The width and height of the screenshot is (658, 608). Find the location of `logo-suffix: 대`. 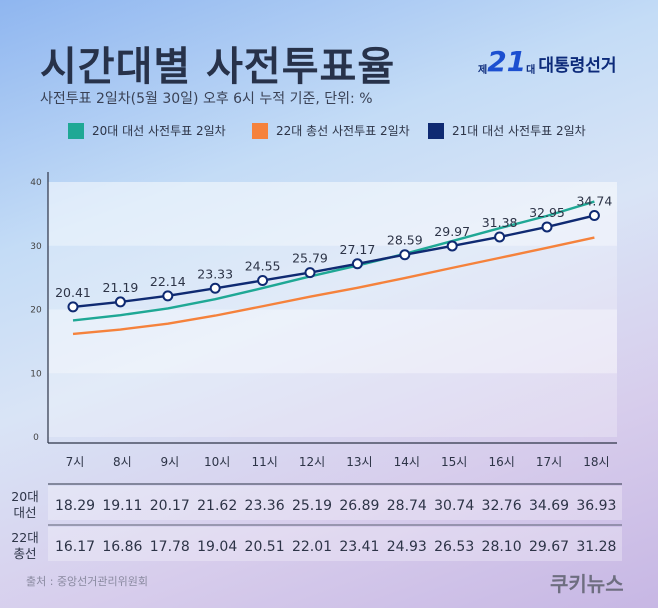

logo-suffix: 대 is located at coordinates (531, 70).